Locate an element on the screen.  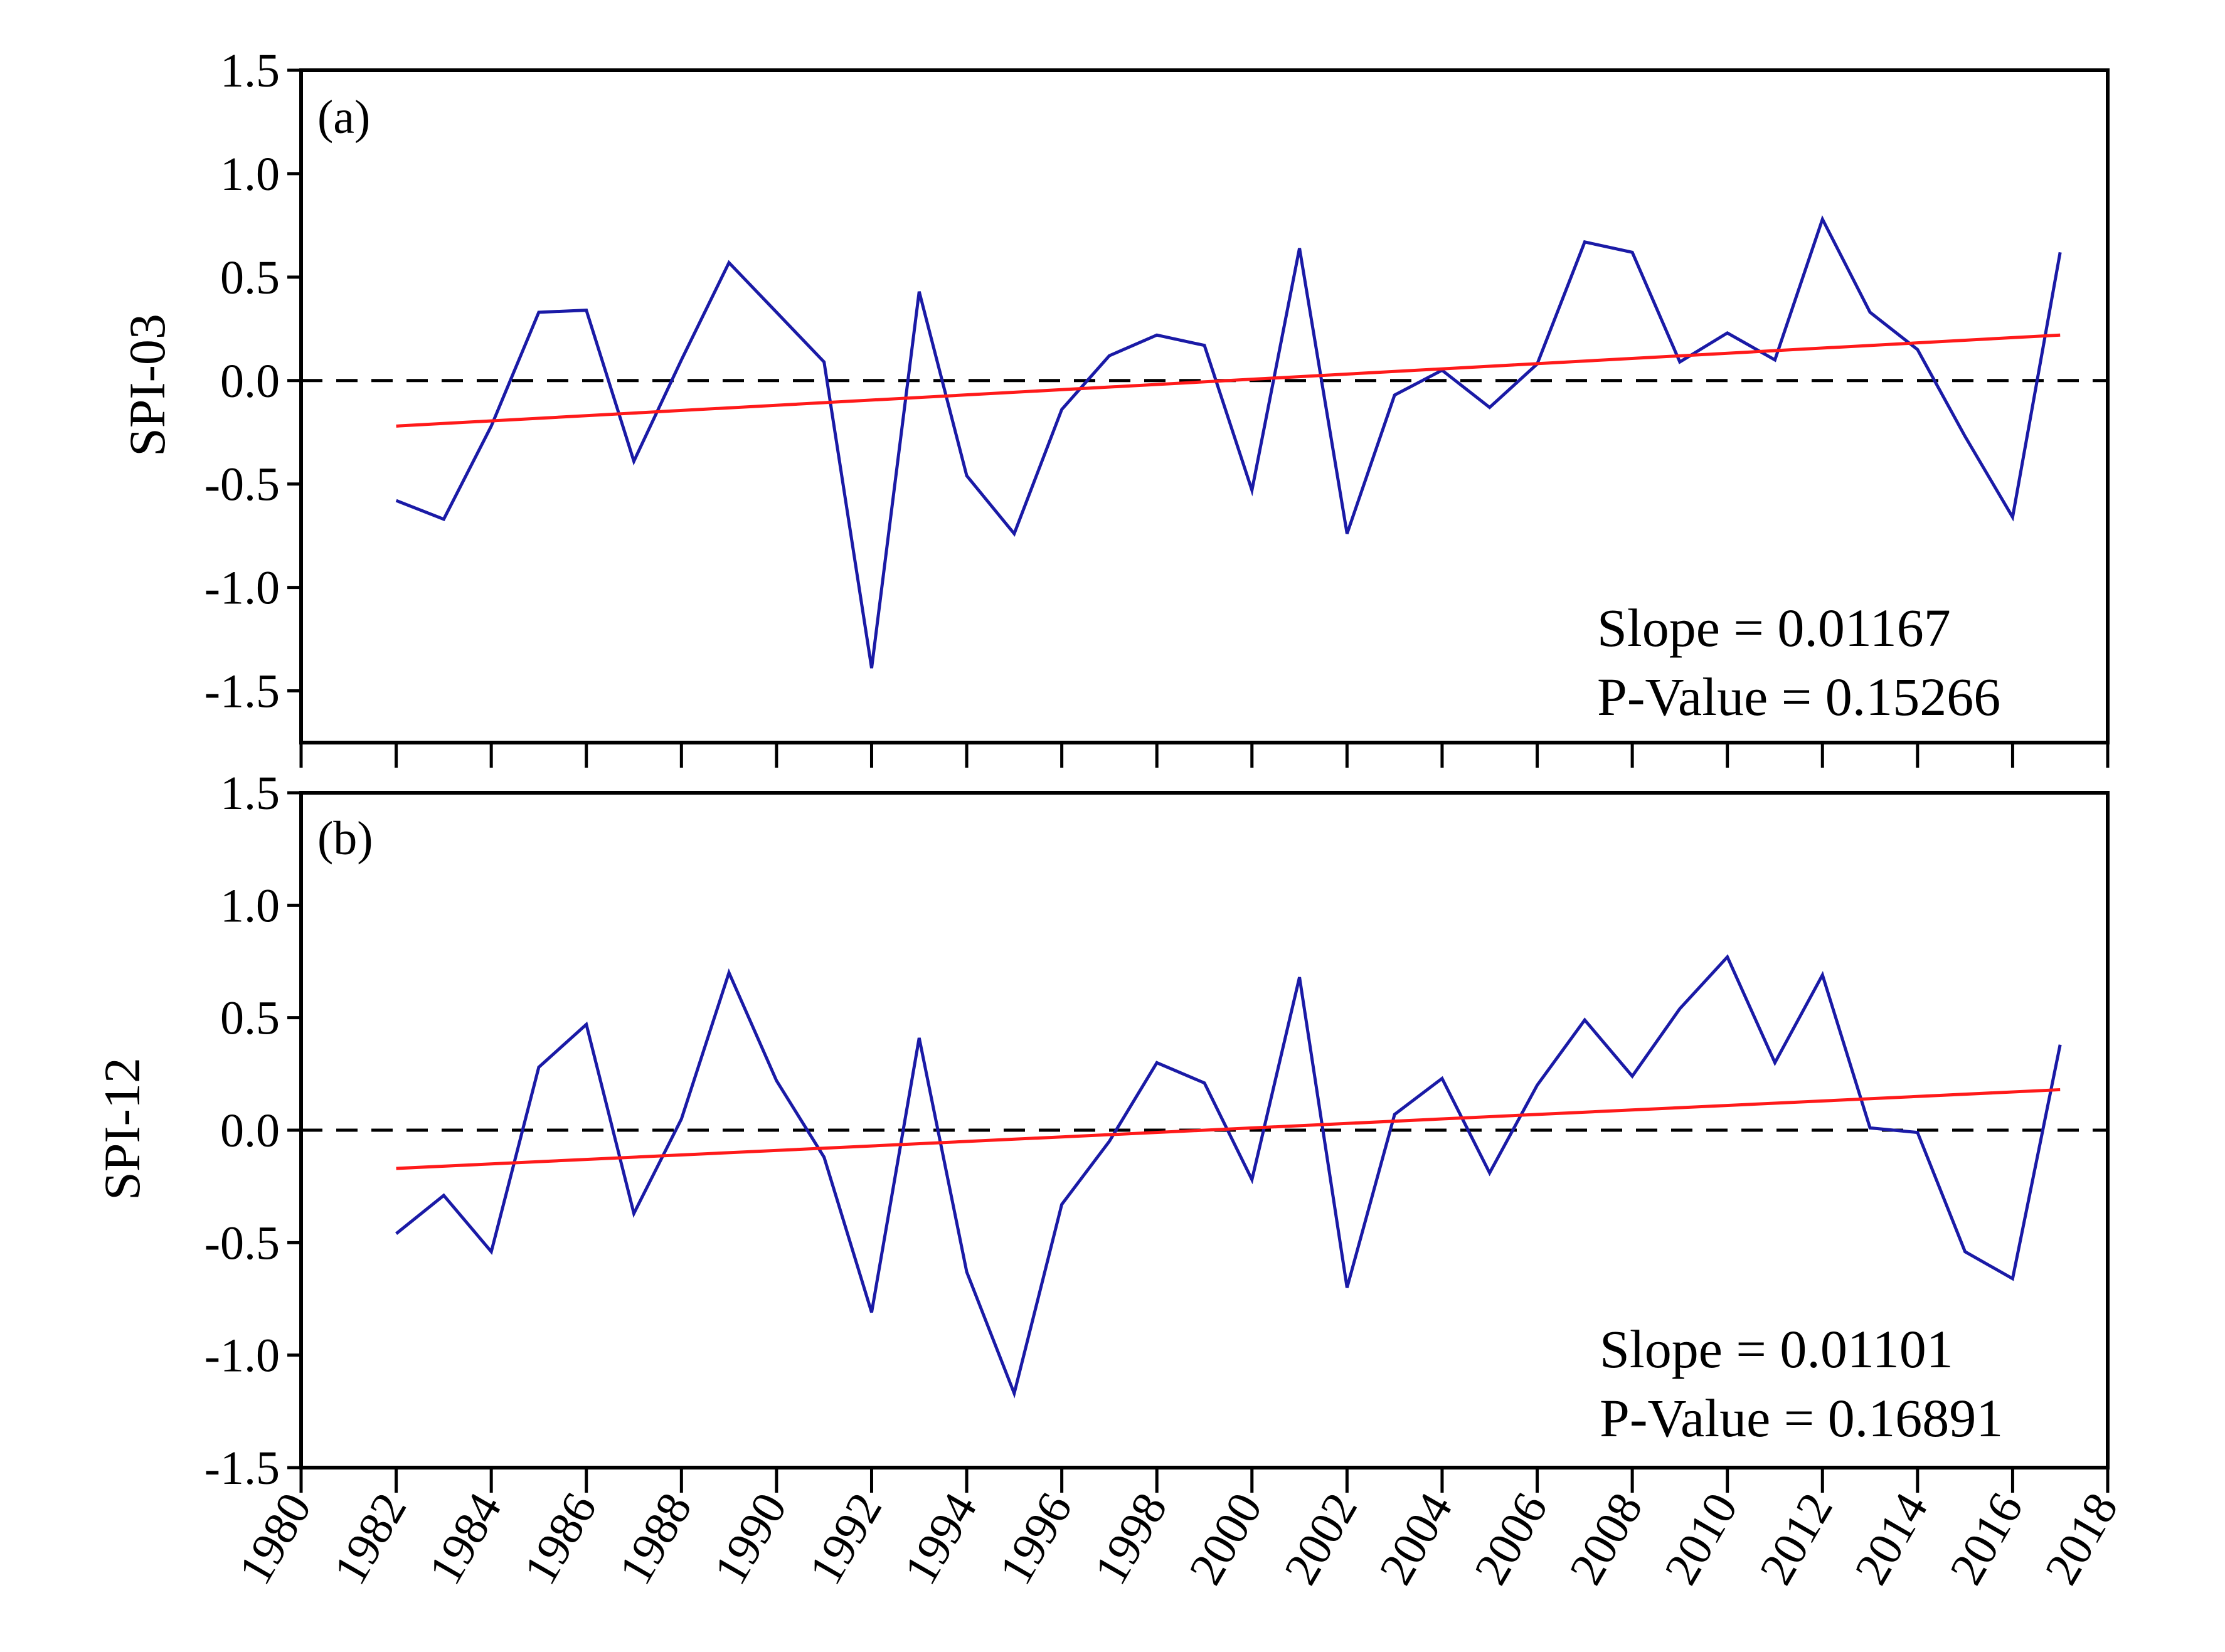
panel-a-y-tick-label: -1.5 is located at coordinates (242, 691).